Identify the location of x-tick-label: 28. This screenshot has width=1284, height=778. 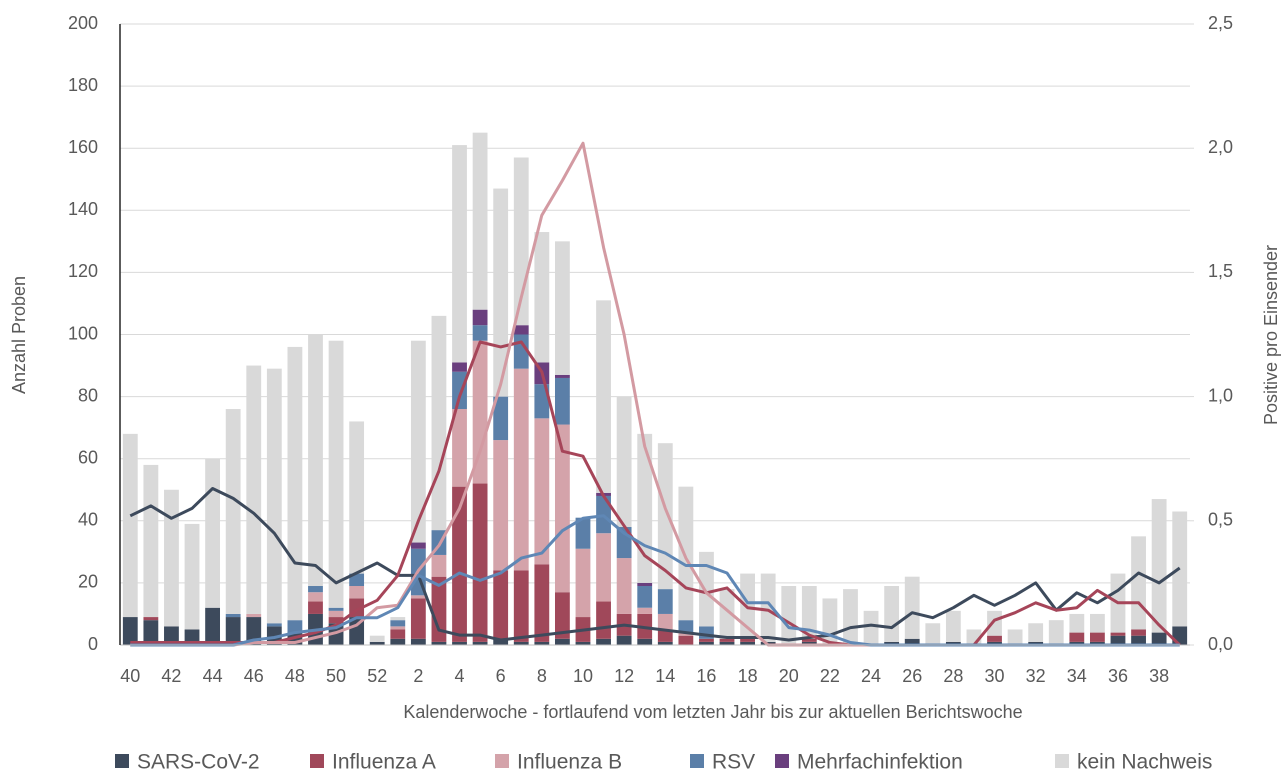
(953, 676).